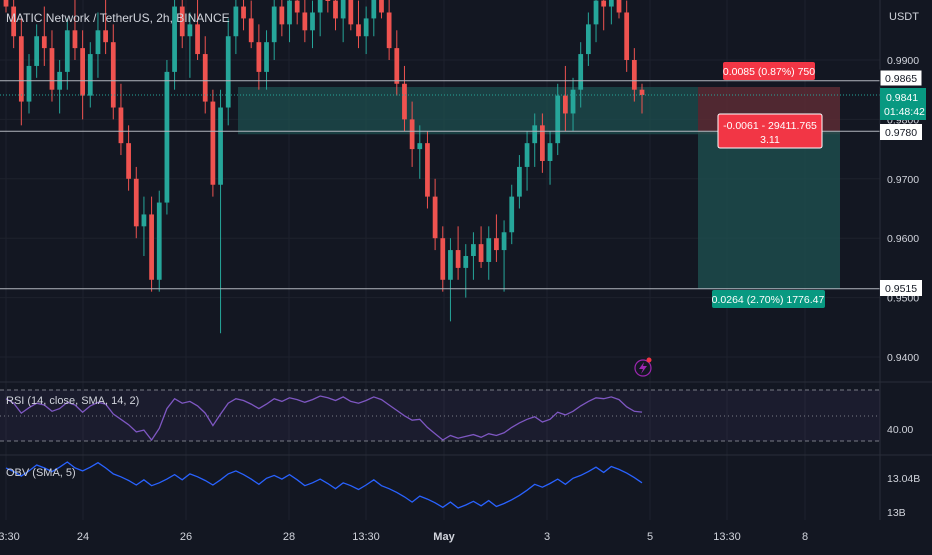 The image size is (932, 555). What do you see at coordinates (72, 401) in the screenshot?
I see `rsi-title: RSI (14, close, SMA, 14, 2)` at bounding box center [72, 401].